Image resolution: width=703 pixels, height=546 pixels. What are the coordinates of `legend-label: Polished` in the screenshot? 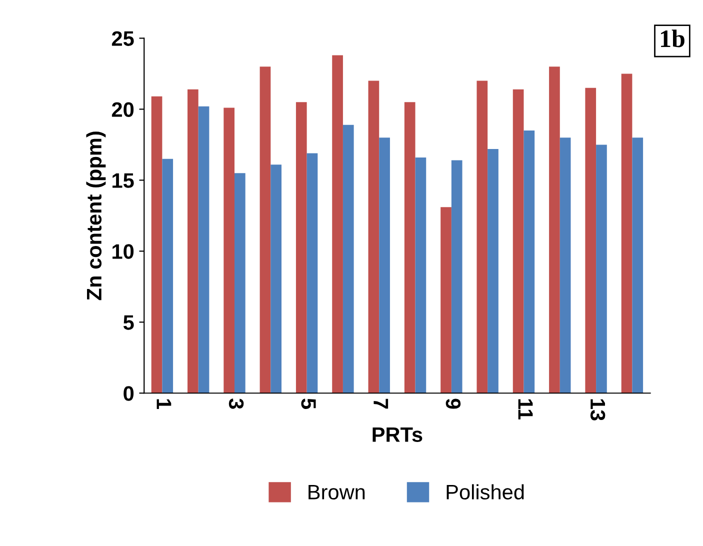 It's located at (485, 492).